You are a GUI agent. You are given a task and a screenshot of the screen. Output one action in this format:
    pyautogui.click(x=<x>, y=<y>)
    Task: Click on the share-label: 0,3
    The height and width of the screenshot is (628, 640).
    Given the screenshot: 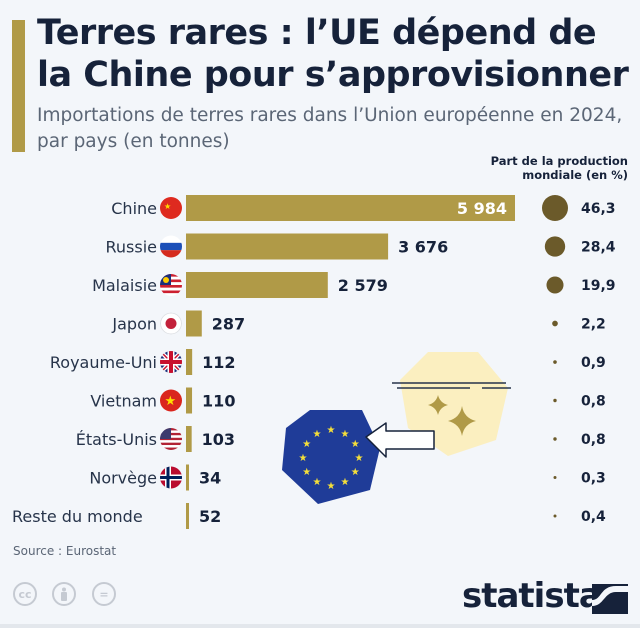 What is the action you would take?
    pyautogui.click(x=593, y=479)
    